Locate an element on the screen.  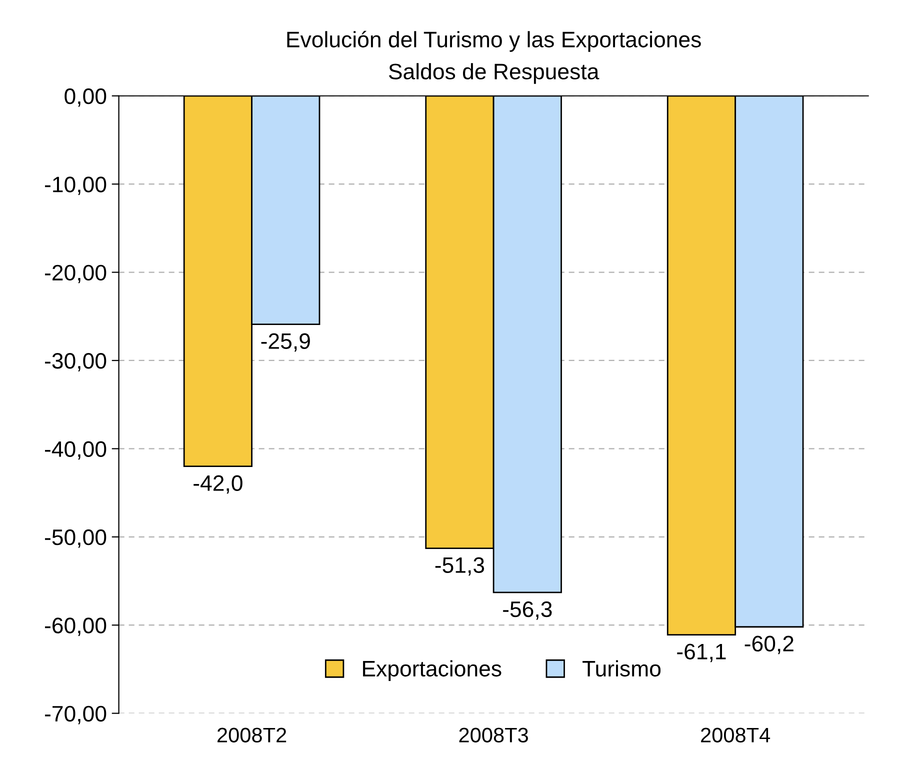
y-tick-label: -20,00 is located at coordinates (75, 274).